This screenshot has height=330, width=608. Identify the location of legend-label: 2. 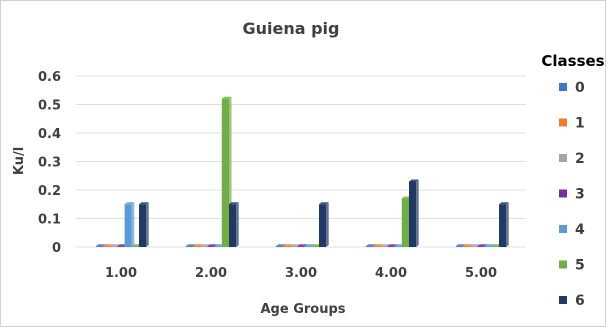
(580, 159).